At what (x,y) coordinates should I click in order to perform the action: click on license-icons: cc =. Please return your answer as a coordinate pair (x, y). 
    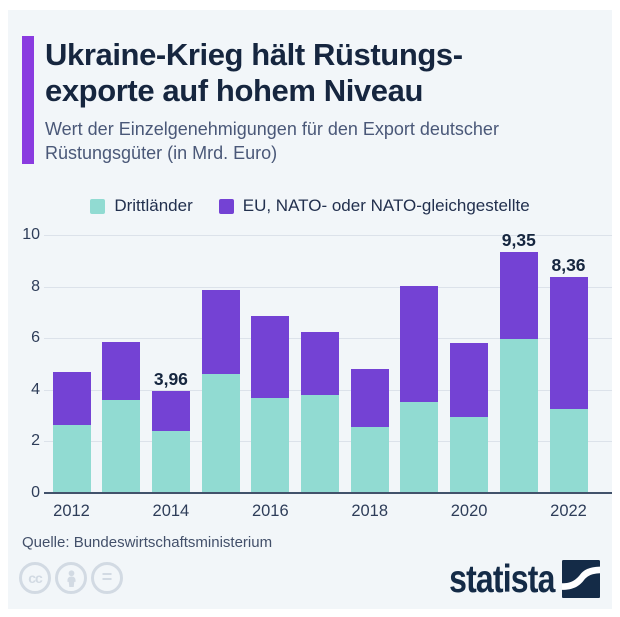
    Looking at the image, I should click on (71, 578).